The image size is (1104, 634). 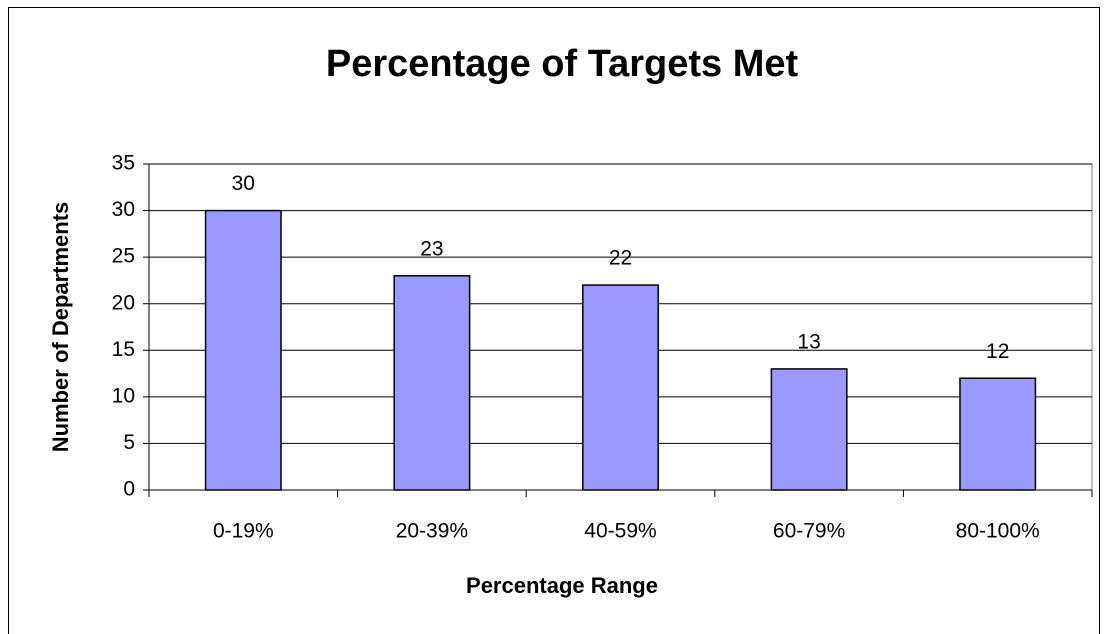 What do you see at coordinates (129, 442) in the screenshot?
I see `y-tick-label: 5` at bounding box center [129, 442].